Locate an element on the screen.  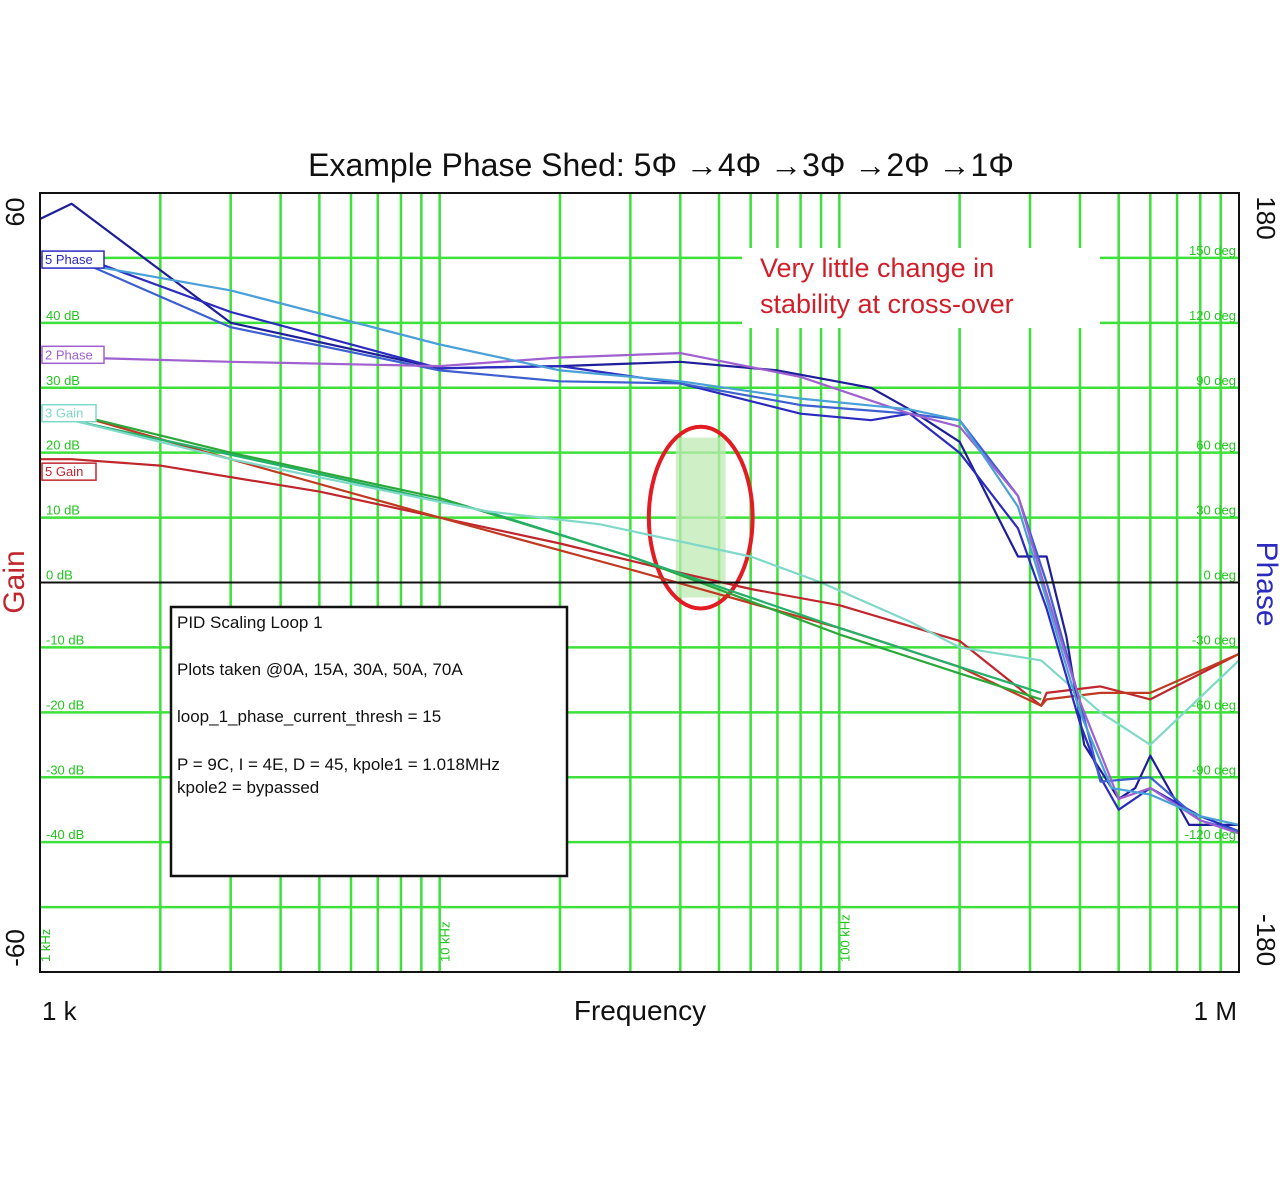
crossover-fill is located at coordinates (700, 517).